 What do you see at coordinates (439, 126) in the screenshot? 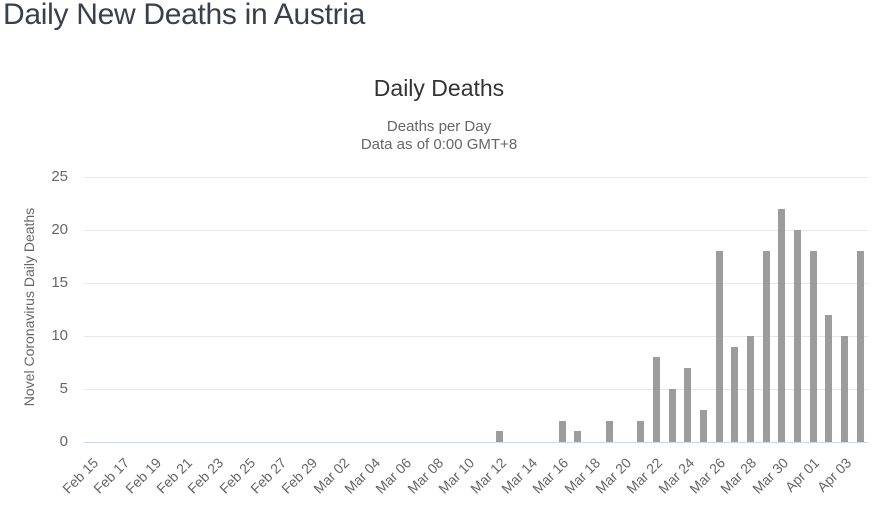
I see `chart-subtitle-line1: Deaths per Day` at bounding box center [439, 126].